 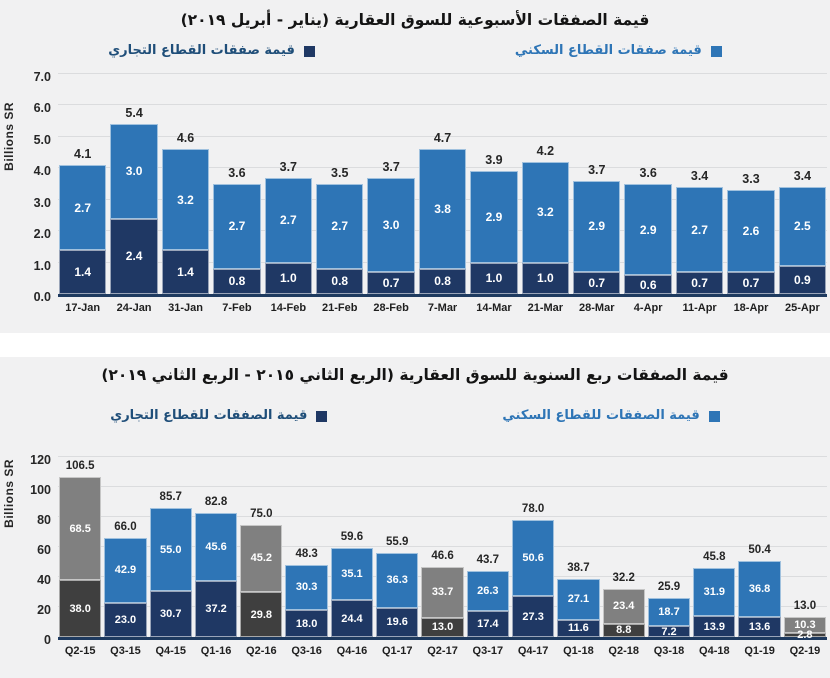 I want to click on highlighted-residential-segment: 68.5, so click(x=80, y=528).